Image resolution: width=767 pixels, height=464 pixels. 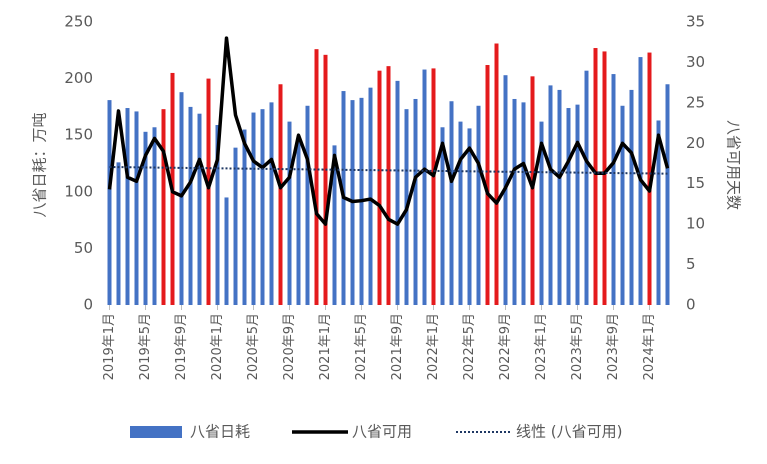 I want to click on y2-tick-label: 20, so click(x=695, y=143).